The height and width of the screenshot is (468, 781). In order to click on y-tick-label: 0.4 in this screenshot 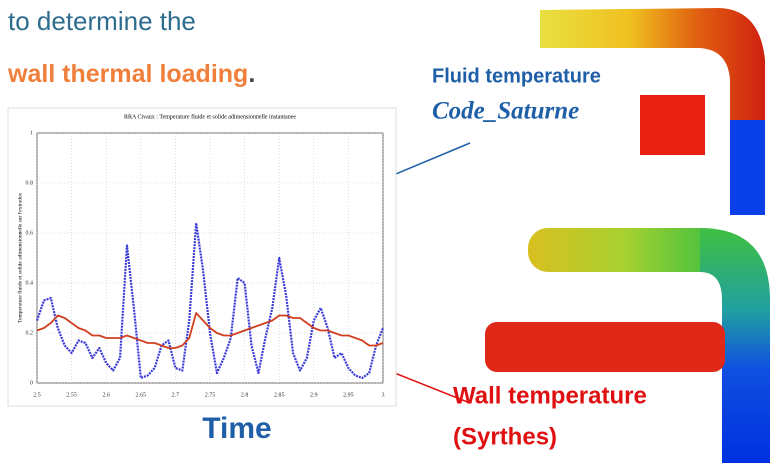, I will do `click(30, 283)`.